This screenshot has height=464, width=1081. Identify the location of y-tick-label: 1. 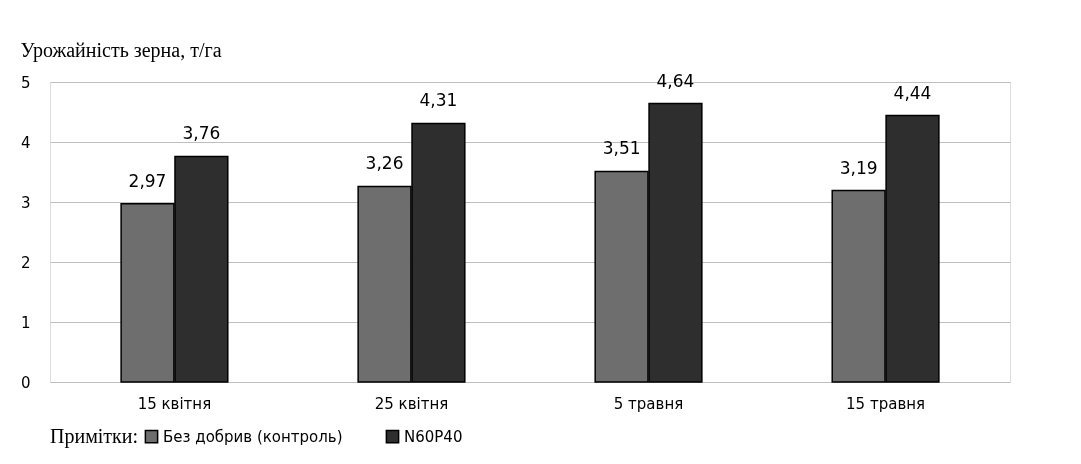
(25, 322).